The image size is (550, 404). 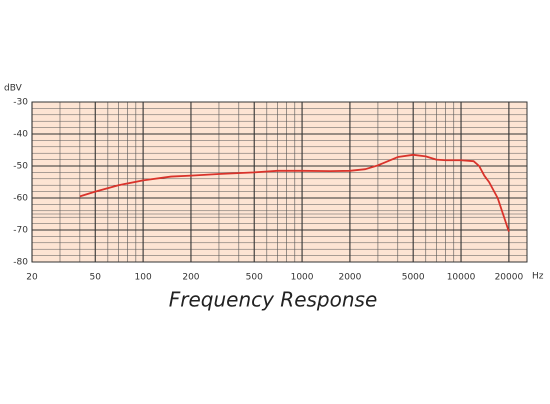 I want to click on x-tick-label: 10000, so click(x=461, y=278).